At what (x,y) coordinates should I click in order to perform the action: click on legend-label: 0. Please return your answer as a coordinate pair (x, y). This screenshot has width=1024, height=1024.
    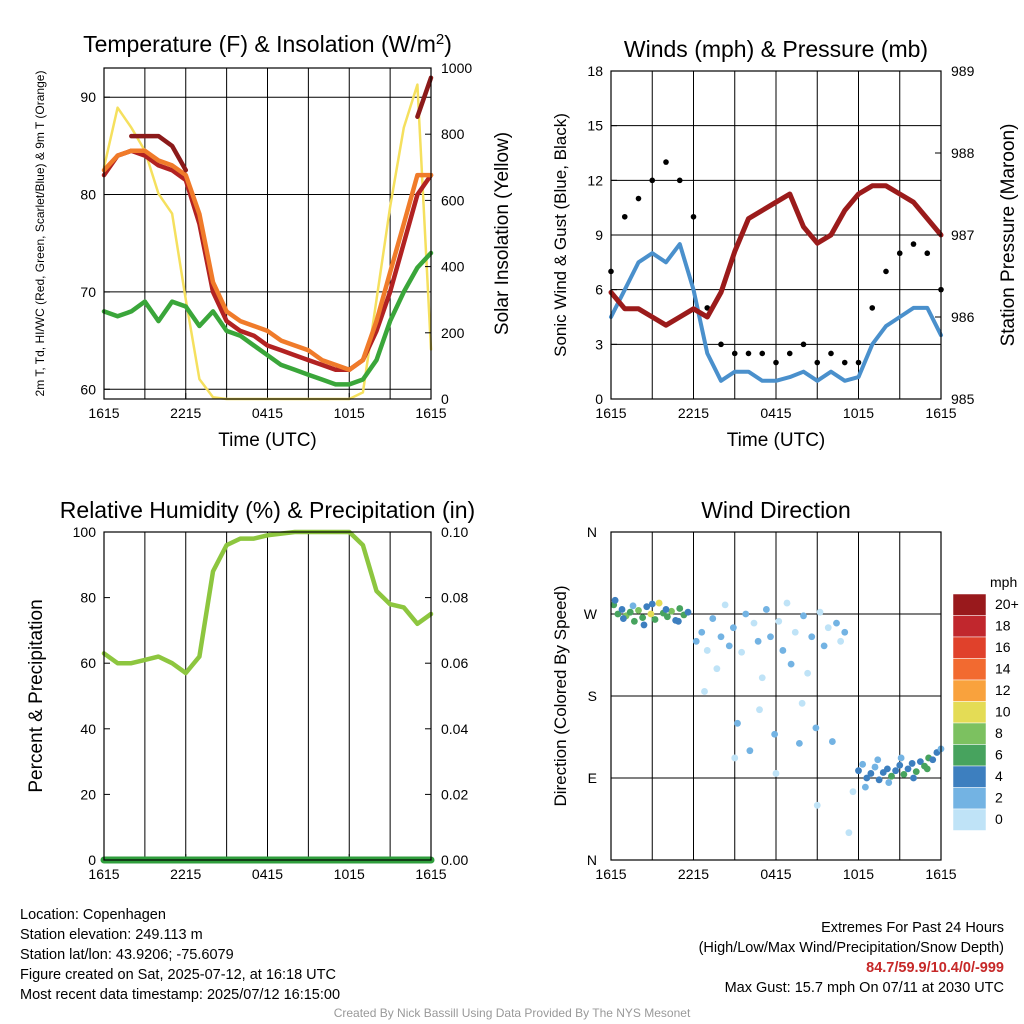
    Looking at the image, I should click on (999, 819).